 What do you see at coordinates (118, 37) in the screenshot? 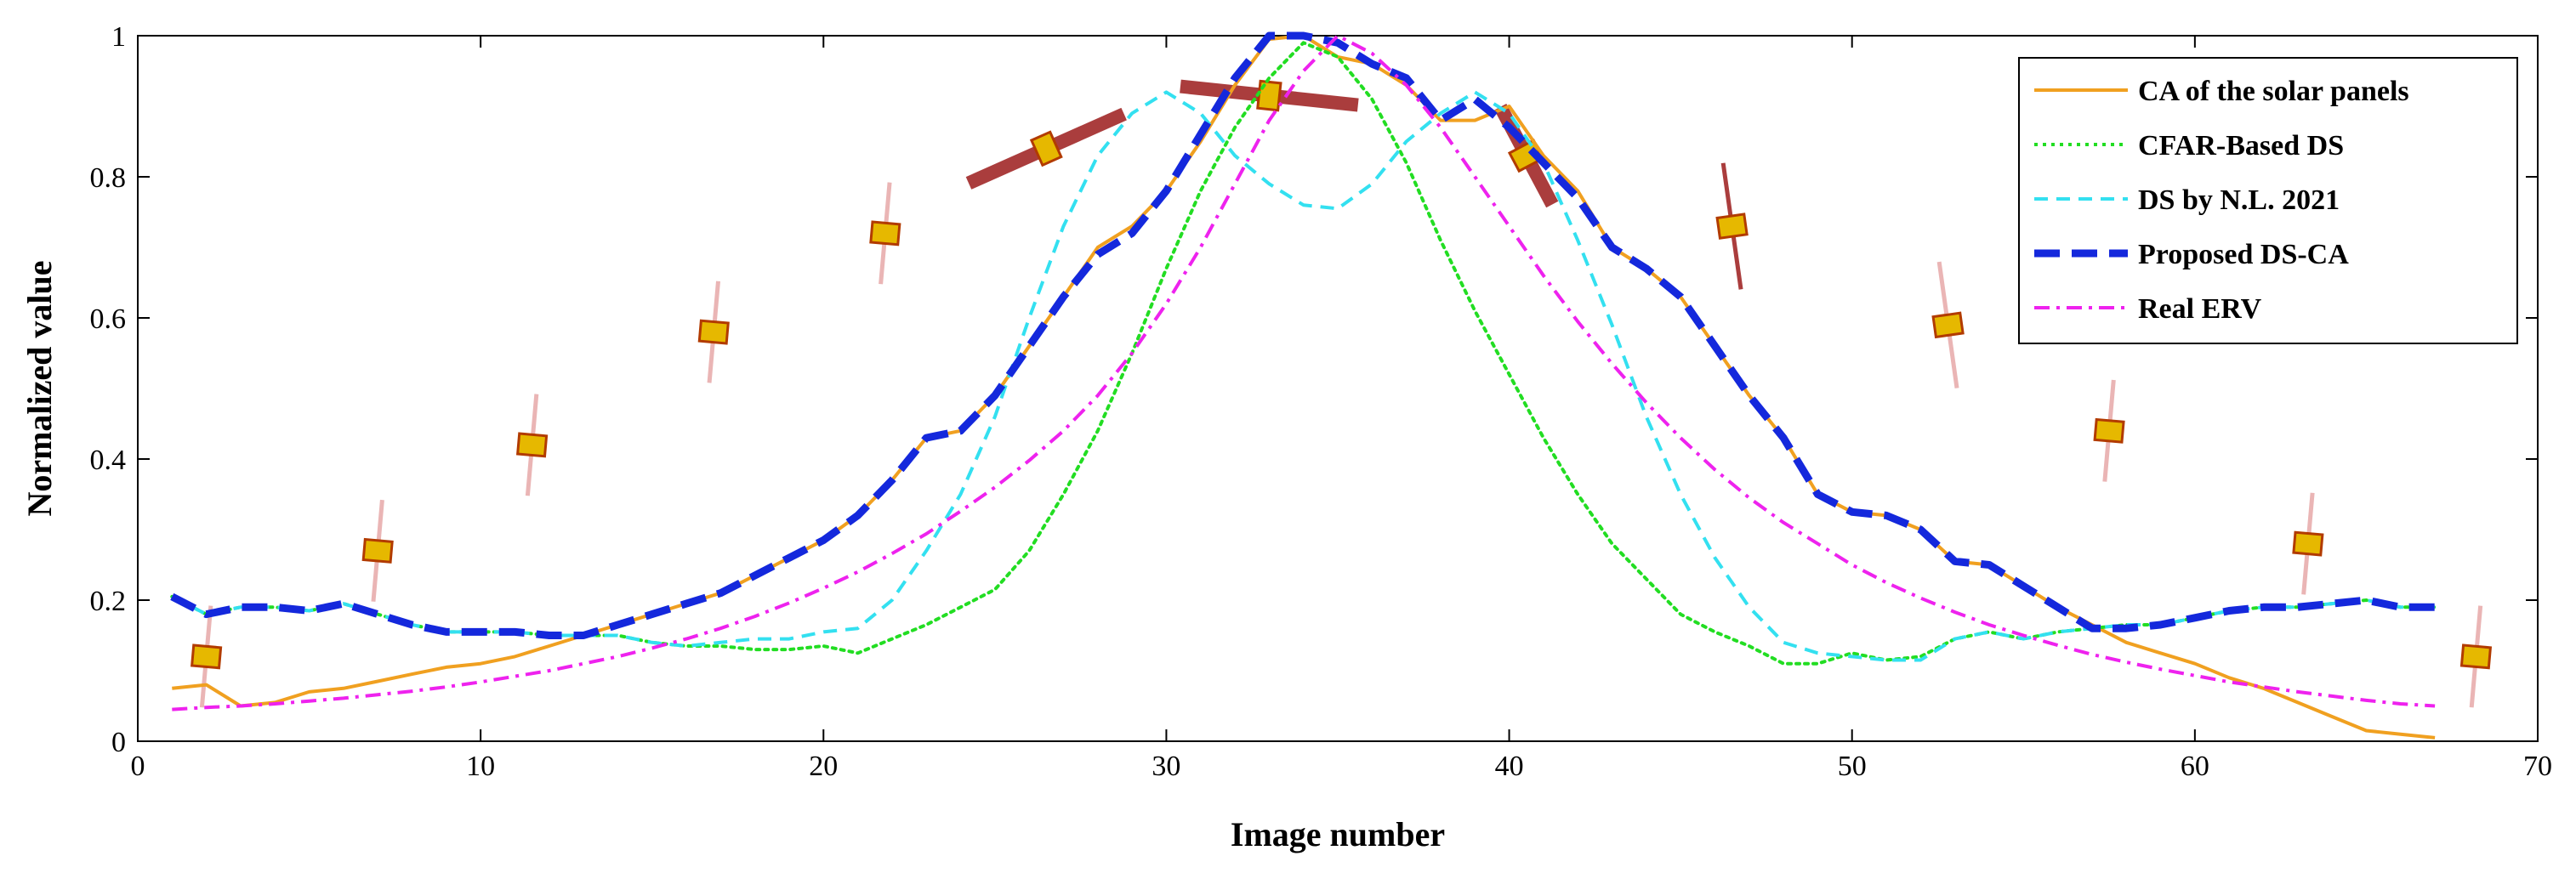
I see `y-tick-label: 1` at bounding box center [118, 37].